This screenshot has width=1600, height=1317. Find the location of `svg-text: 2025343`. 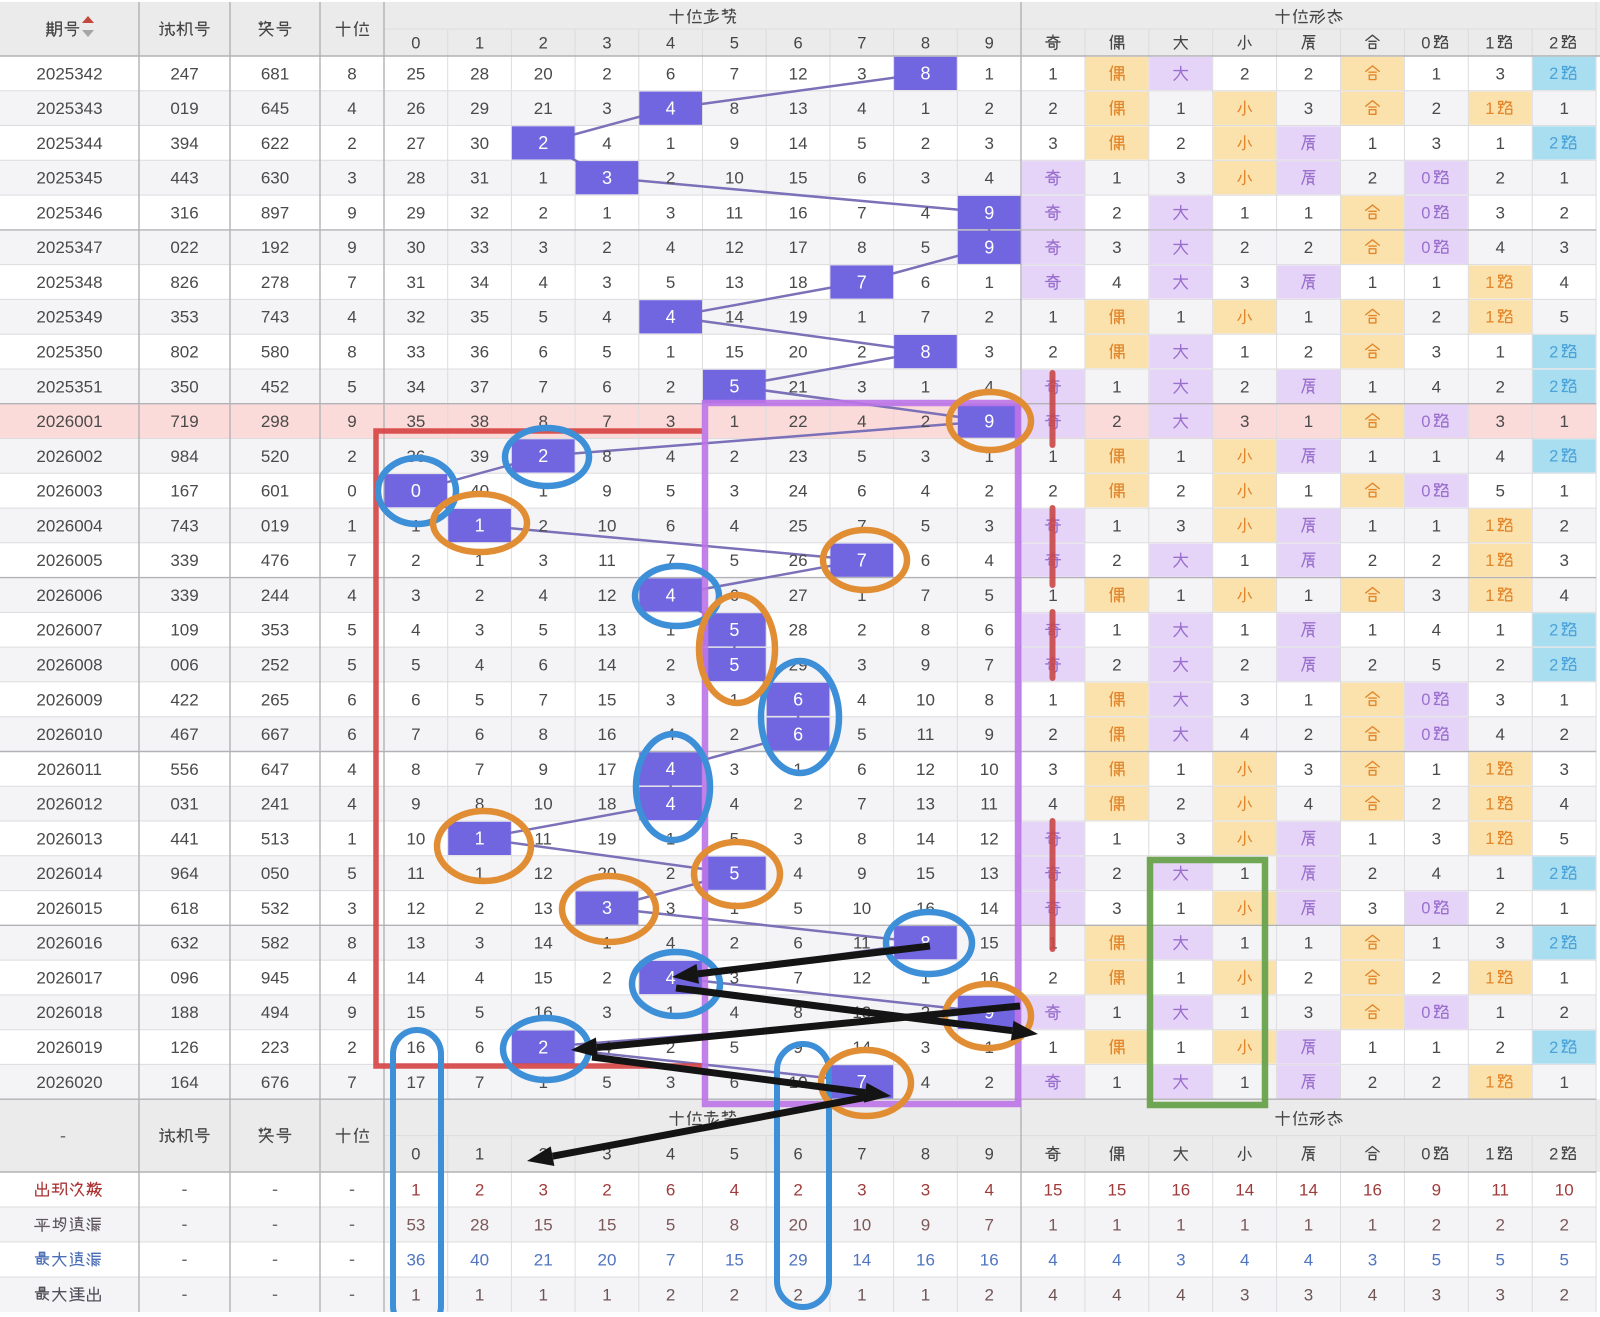

svg-text: 2025343 is located at coordinates (69, 108).